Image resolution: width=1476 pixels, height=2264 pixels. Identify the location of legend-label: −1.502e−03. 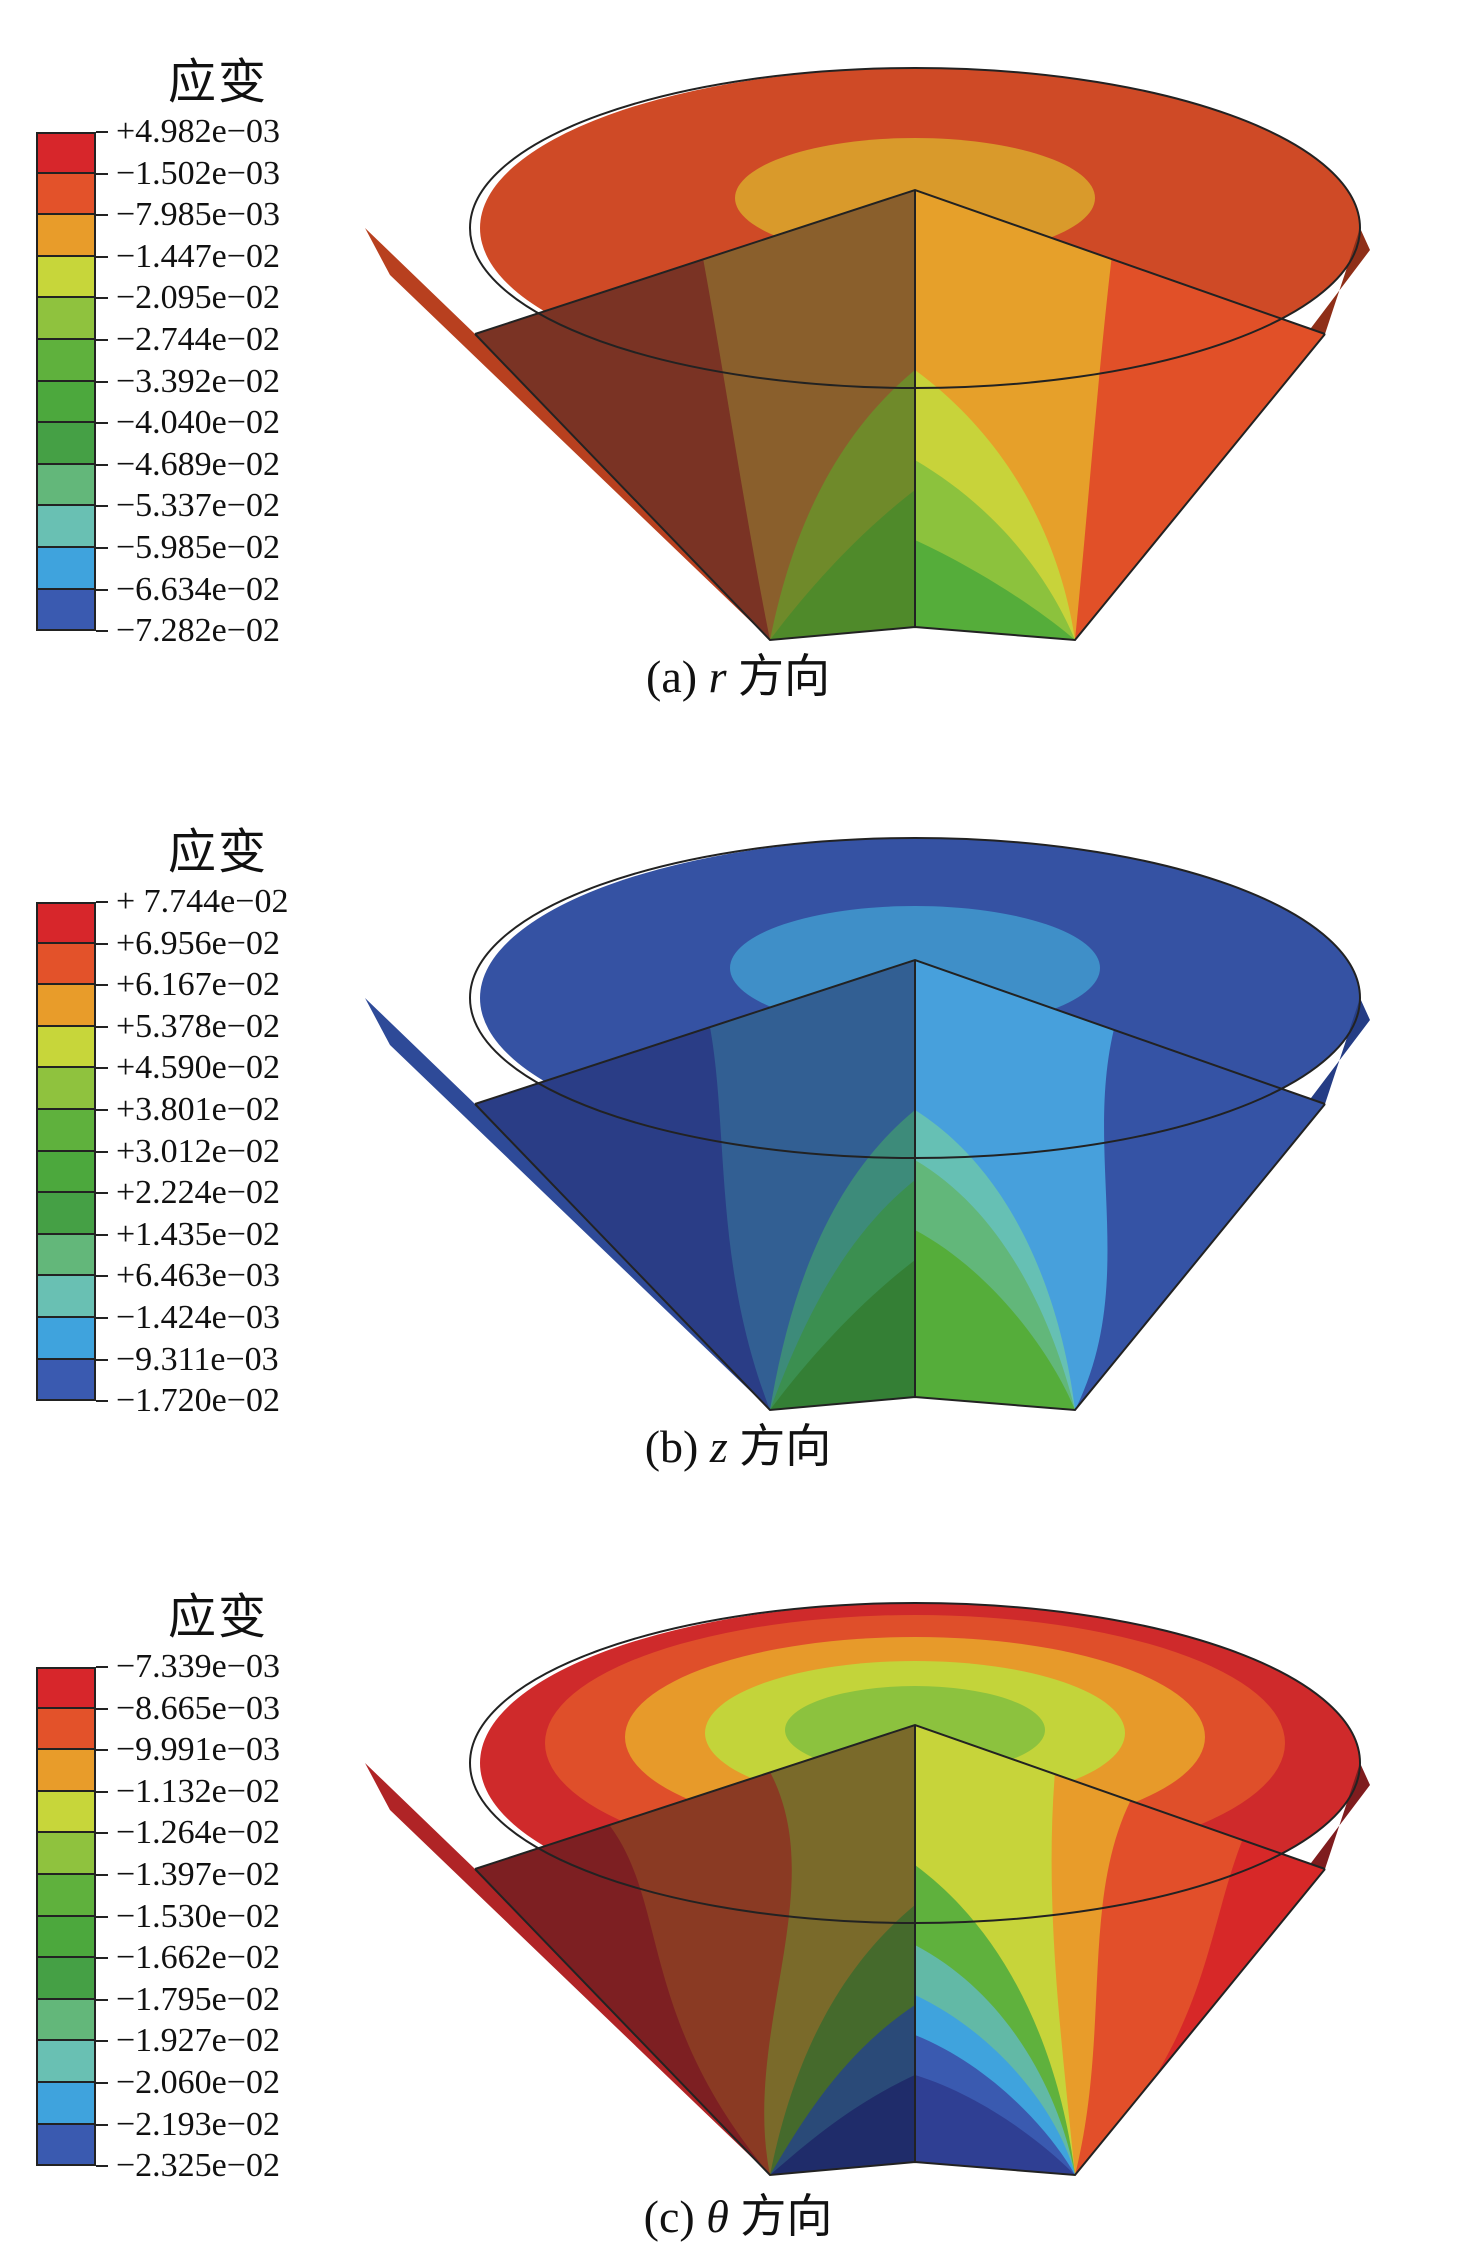
(198, 173).